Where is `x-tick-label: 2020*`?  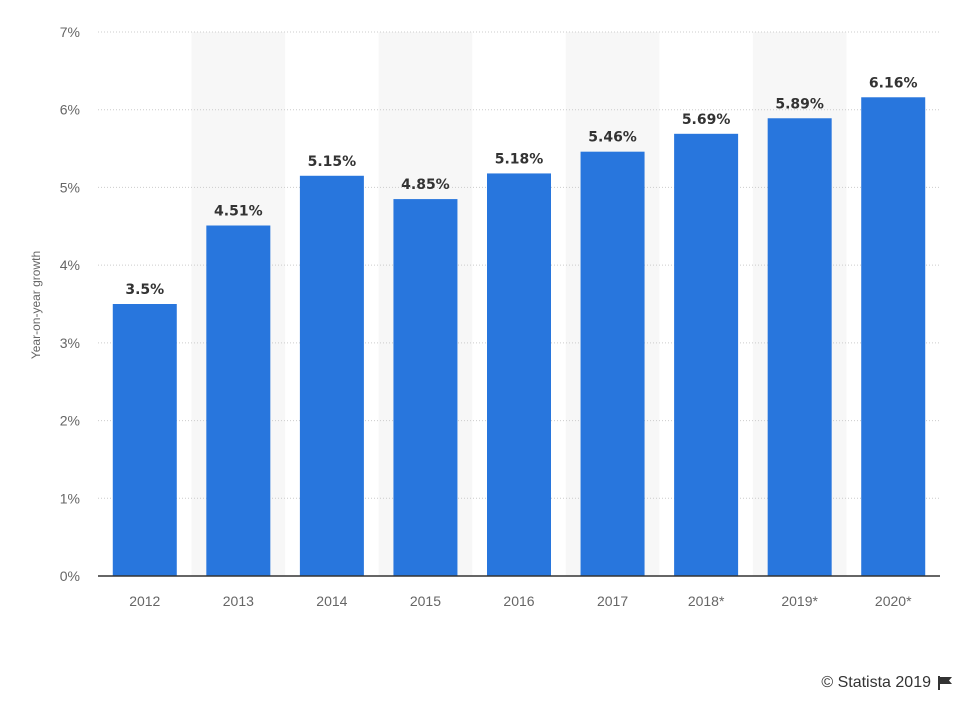 x-tick-label: 2020* is located at coordinates (893, 601).